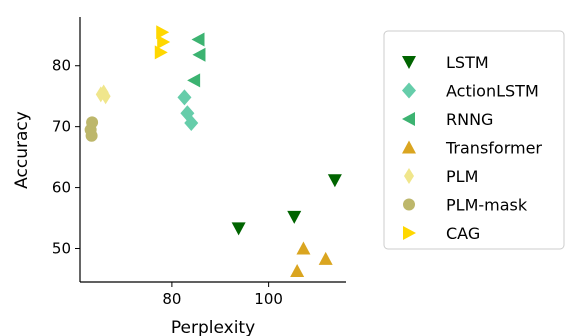 This screenshot has width=566, height=336. Describe the element at coordinates (61, 66) in the screenshot. I see `y-tick-label: 80` at that location.